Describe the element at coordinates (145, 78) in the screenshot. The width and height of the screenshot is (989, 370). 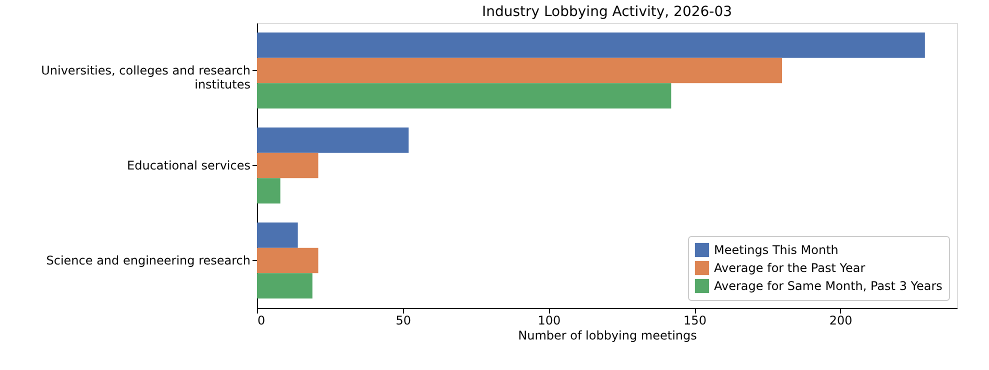
I see `y-tick-label: Universities, colleges and research institutes` at that location.